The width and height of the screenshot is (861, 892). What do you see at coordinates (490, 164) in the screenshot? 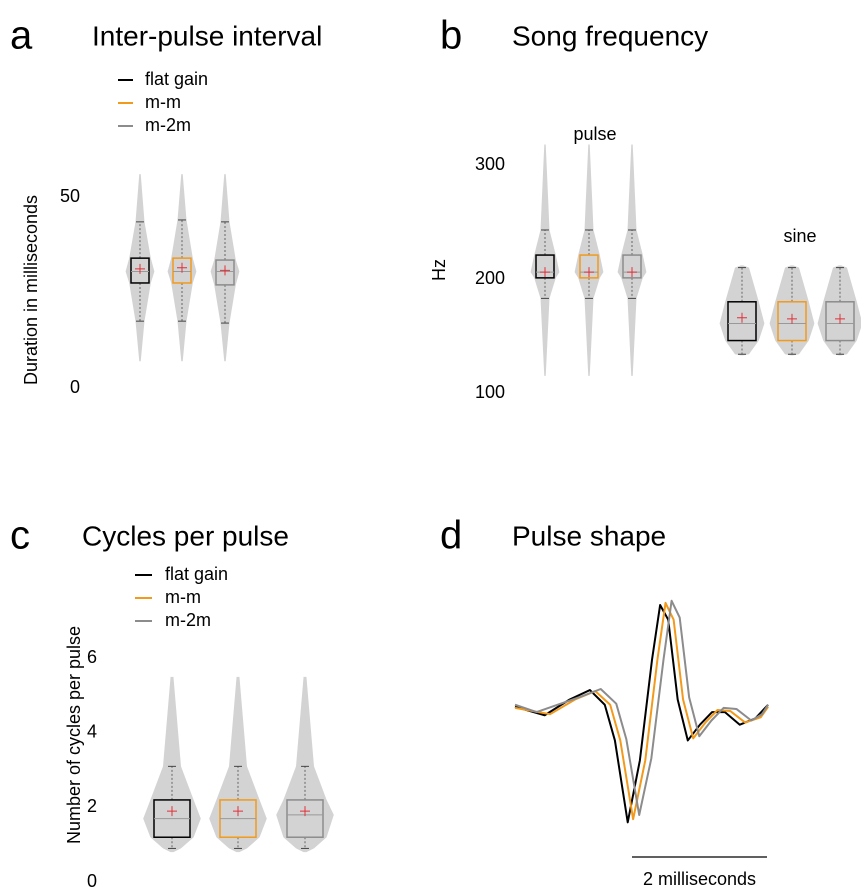
I see `y-tick-label: 300` at bounding box center [490, 164].